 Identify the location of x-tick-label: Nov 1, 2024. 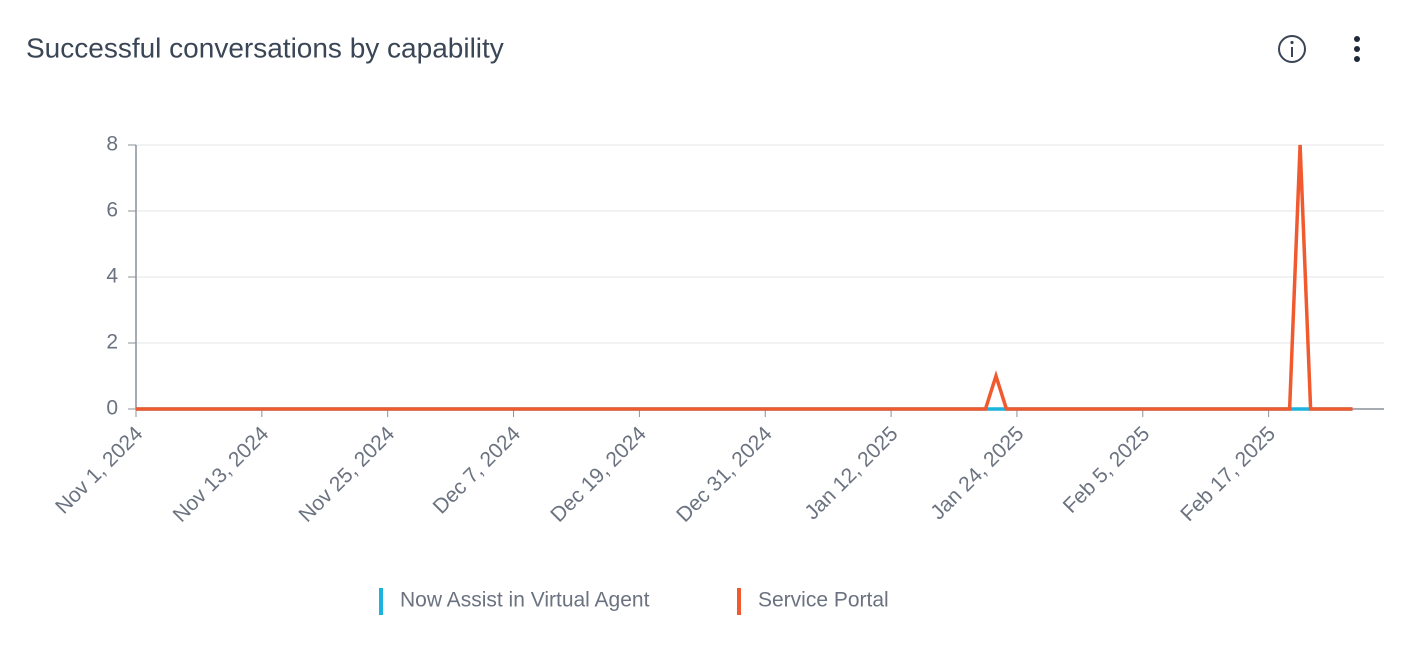
(99, 470).